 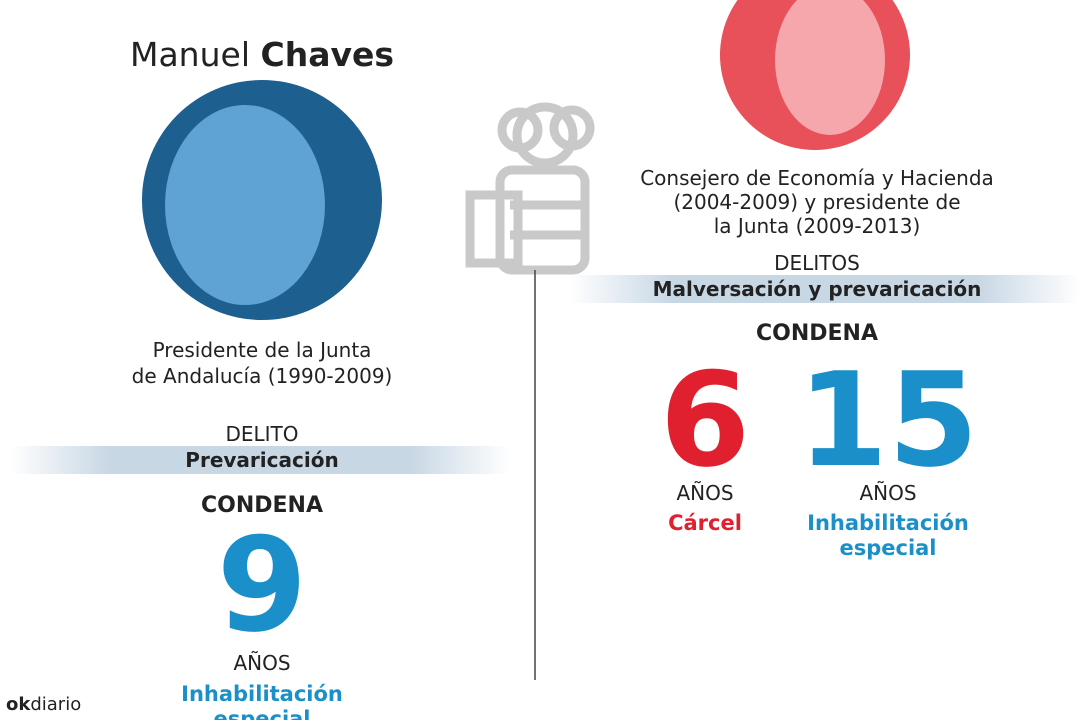 What do you see at coordinates (262, 585) in the screenshot?
I see `penalty-number: 9` at bounding box center [262, 585].